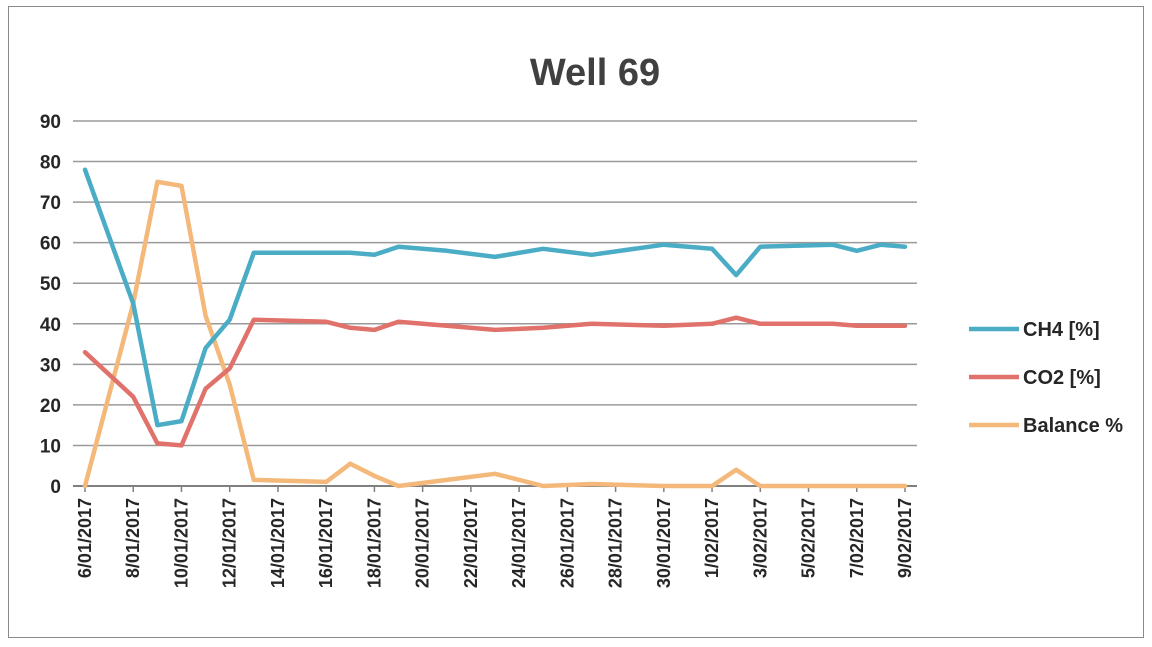  Describe the element at coordinates (326, 543) in the screenshot. I see `x-tick-label: 16/01/2017` at that location.